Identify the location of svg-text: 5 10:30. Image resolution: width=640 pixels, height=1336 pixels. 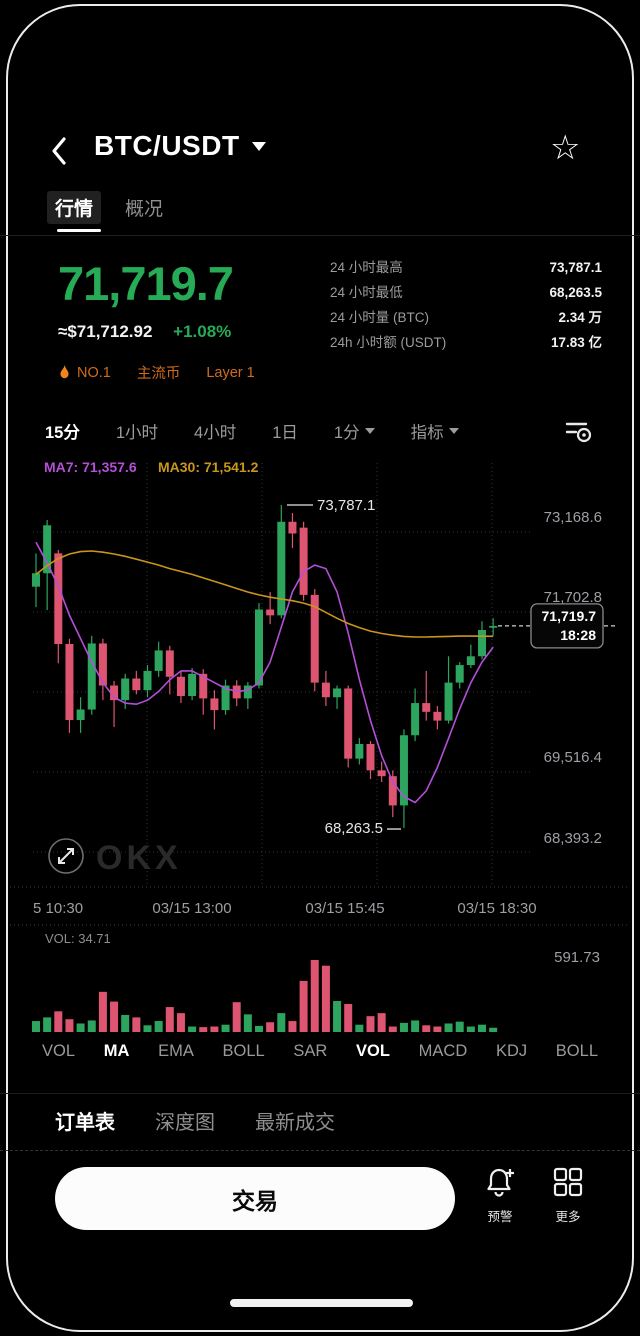
(58, 908).